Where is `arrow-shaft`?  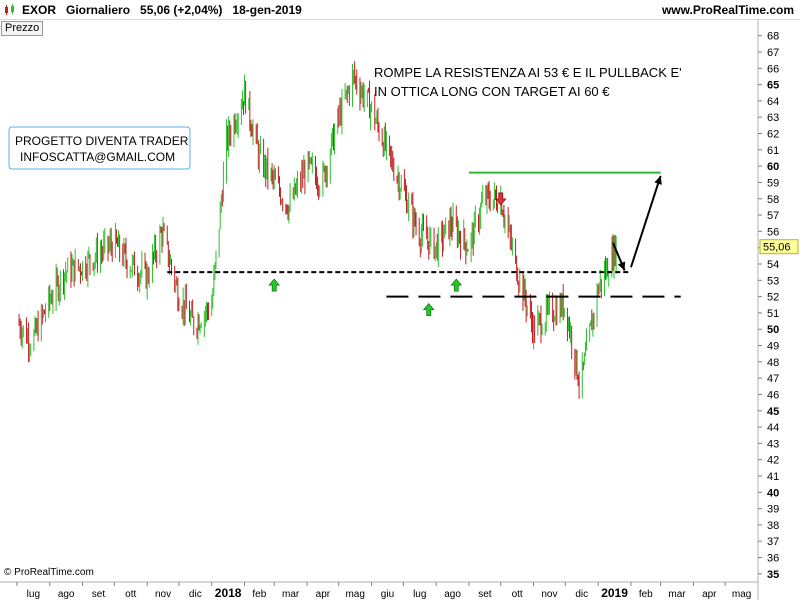
arrow-shaft is located at coordinates (646, 221).